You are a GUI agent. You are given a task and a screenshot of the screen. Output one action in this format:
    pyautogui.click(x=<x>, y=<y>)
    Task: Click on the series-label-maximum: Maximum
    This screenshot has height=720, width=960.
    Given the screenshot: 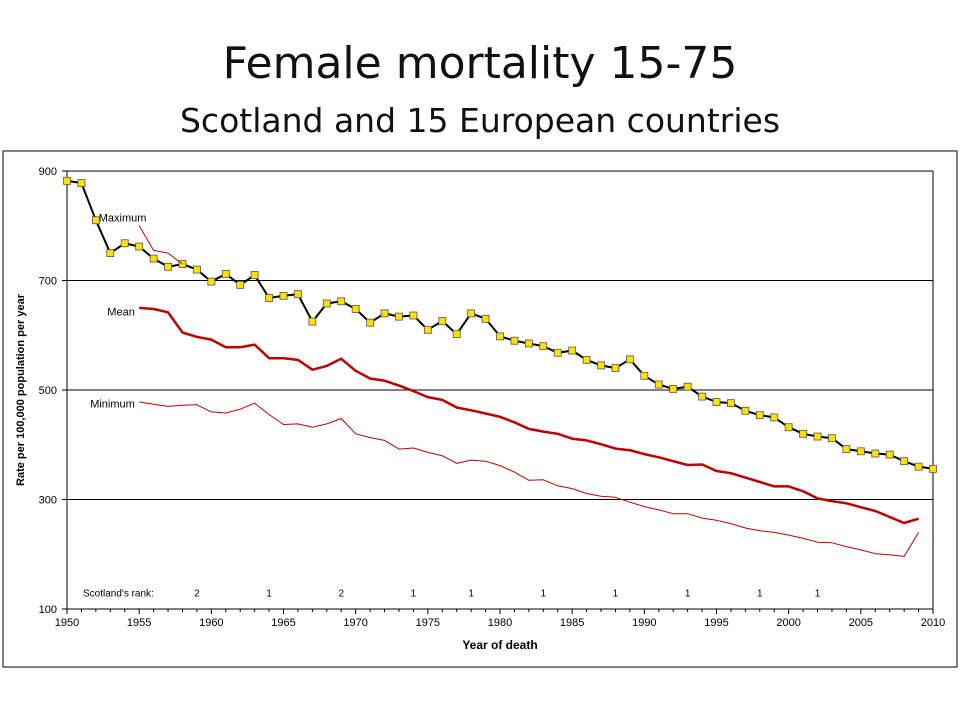 What is the action you would take?
    pyautogui.click(x=123, y=219)
    